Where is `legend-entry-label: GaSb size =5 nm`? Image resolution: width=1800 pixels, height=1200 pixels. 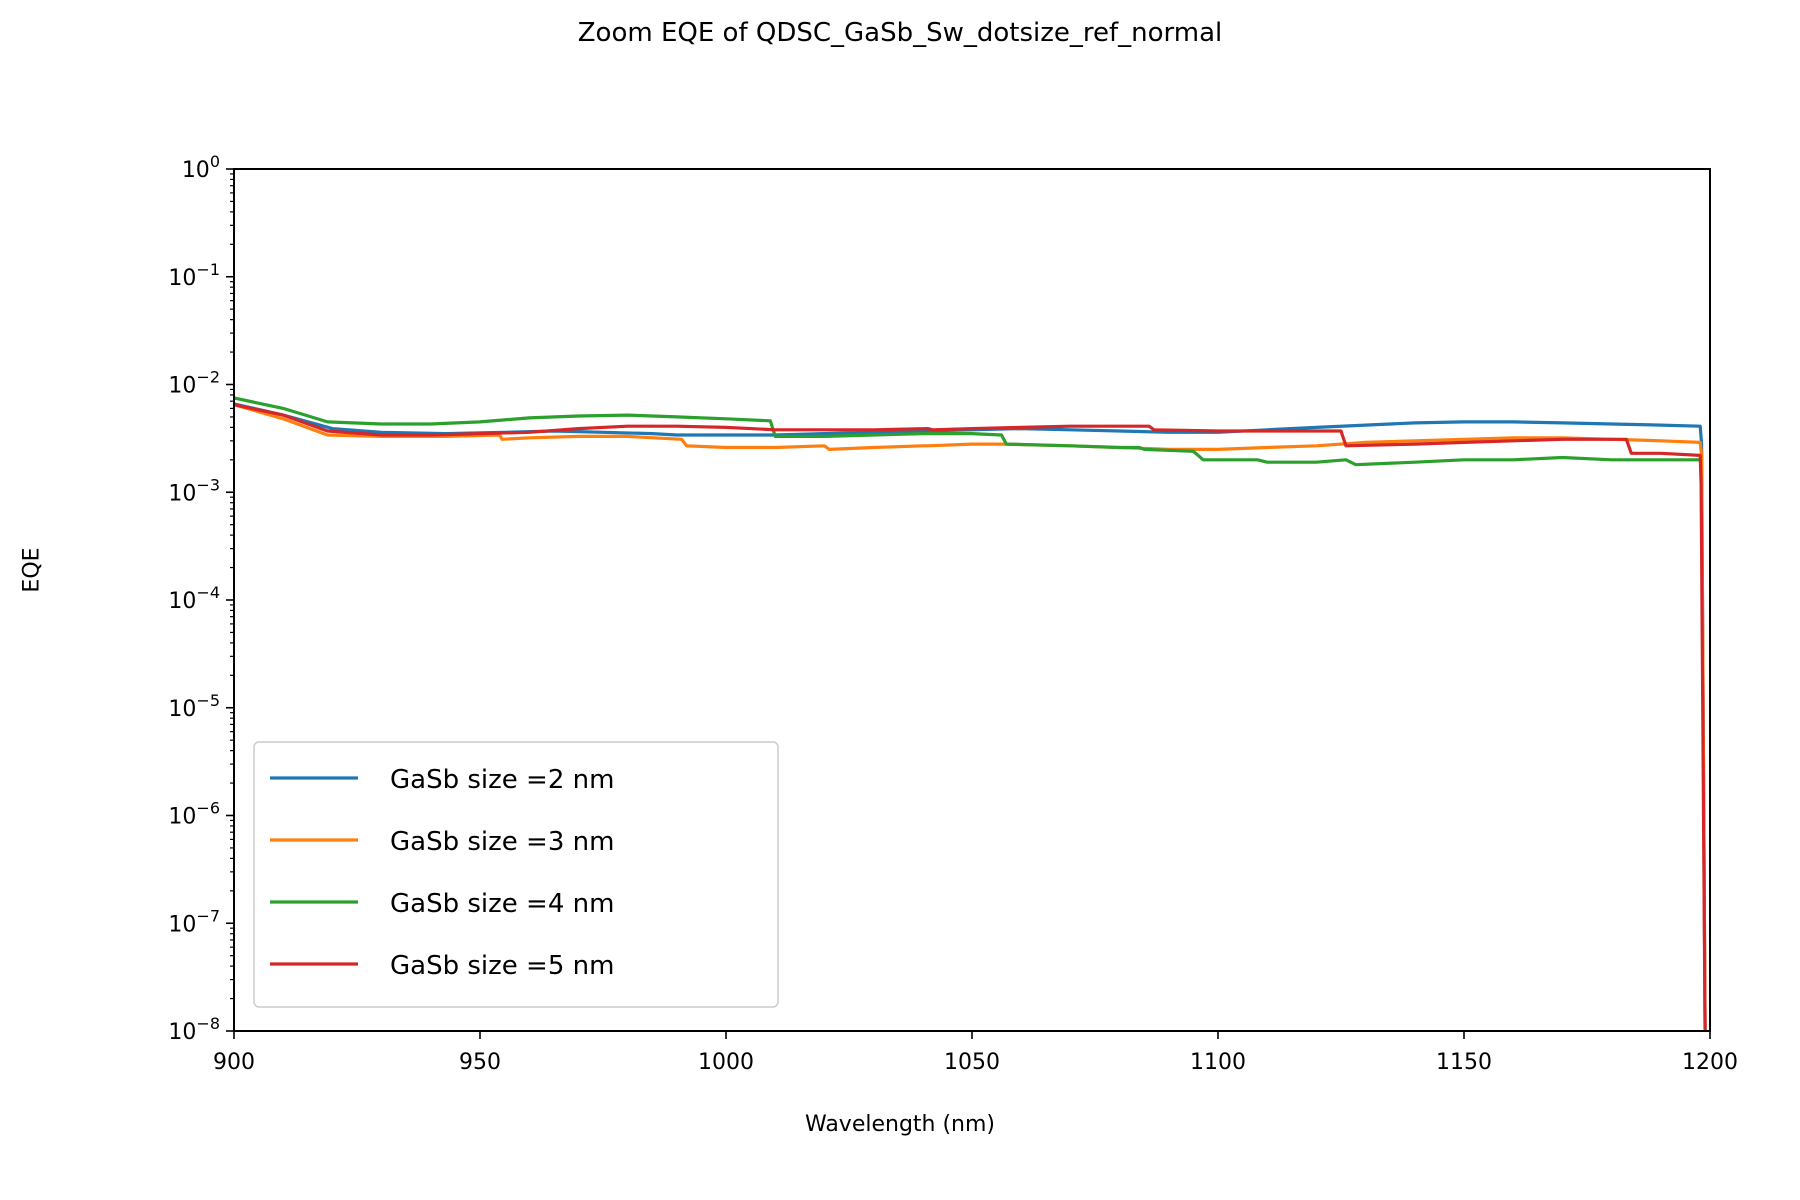
legend-entry-label: GaSb size =5 nm is located at coordinates (502, 966).